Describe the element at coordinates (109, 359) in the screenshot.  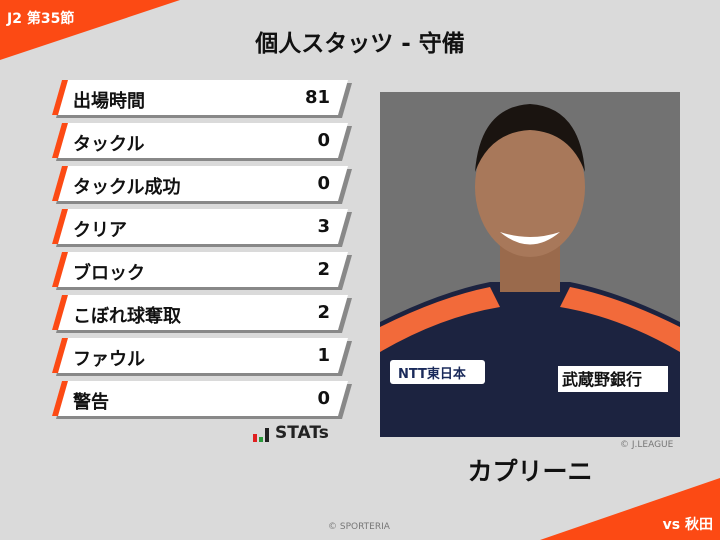
I see `stat-label: ファウル` at that location.